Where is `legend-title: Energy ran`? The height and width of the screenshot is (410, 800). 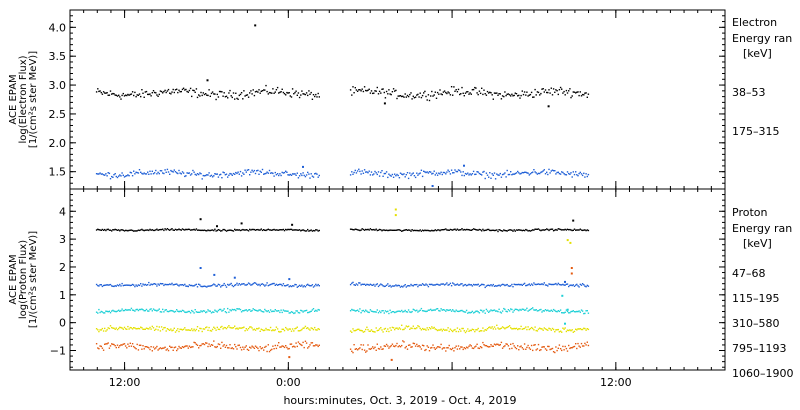 legend-title: Energy ran is located at coordinates (762, 38).